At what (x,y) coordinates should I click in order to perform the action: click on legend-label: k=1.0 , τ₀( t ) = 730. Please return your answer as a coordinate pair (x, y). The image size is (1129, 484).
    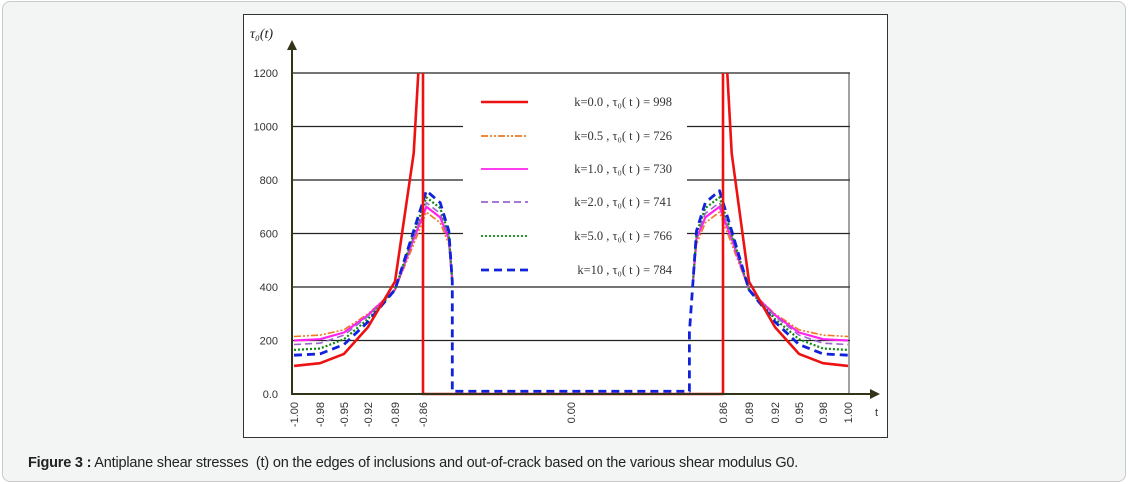
    Looking at the image, I should click on (623, 169).